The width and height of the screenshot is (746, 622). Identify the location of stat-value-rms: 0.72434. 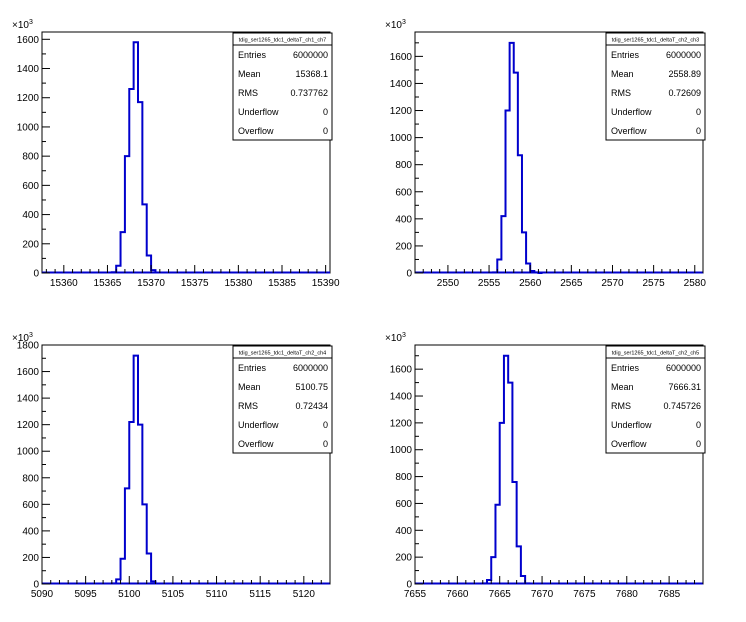
(311, 406).